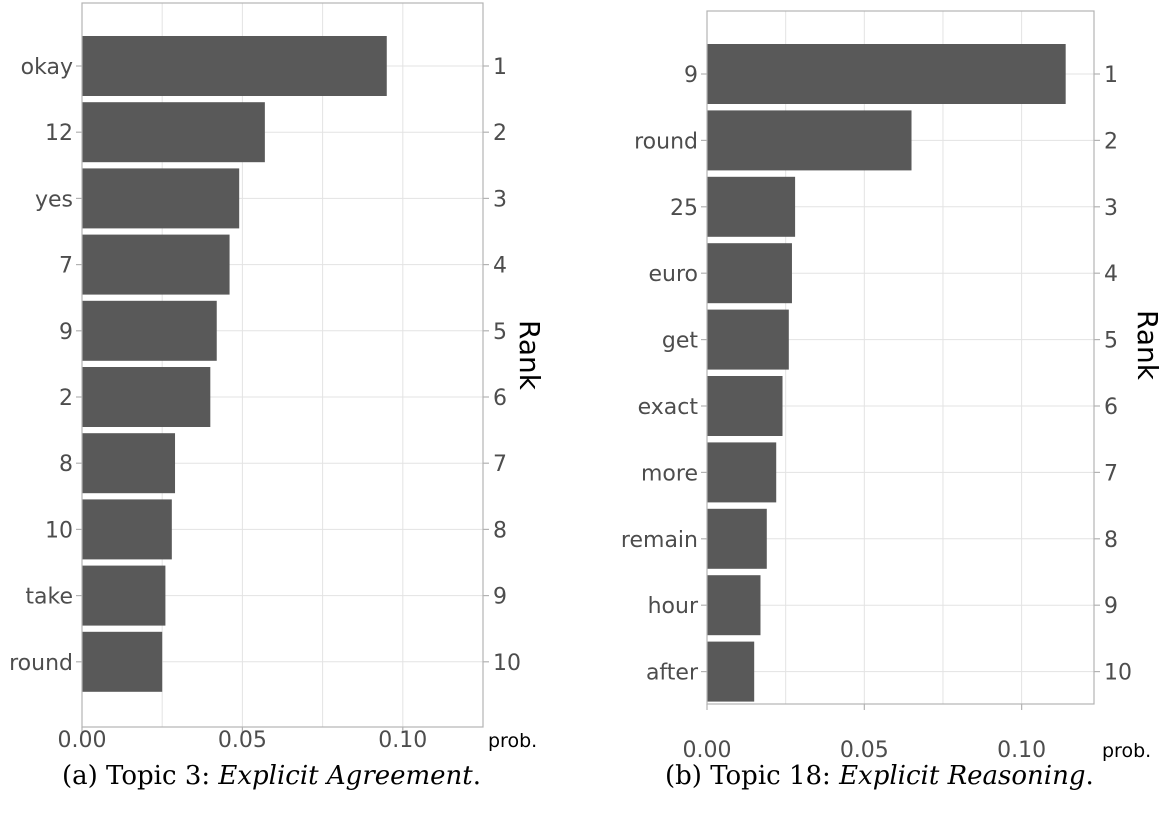 The height and width of the screenshot is (823, 1171). What do you see at coordinates (54, 199) in the screenshot?
I see `category-label: yes` at bounding box center [54, 199].